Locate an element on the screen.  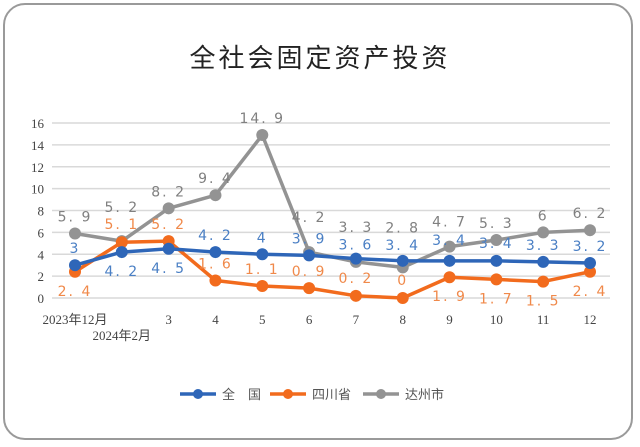
x-tick-label: 3 is located at coordinates (168, 319).